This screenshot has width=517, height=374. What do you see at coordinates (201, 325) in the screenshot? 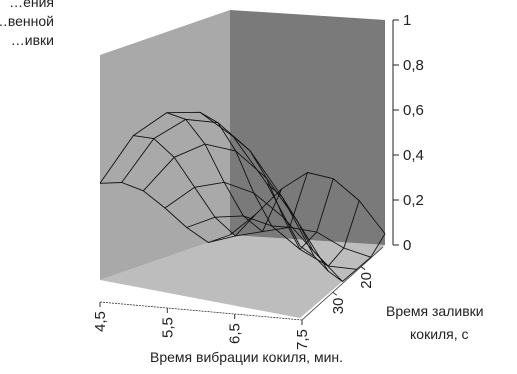
I see `x-axis: 4,5 5,5 6,5 7,5` at bounding box center [201, 325].